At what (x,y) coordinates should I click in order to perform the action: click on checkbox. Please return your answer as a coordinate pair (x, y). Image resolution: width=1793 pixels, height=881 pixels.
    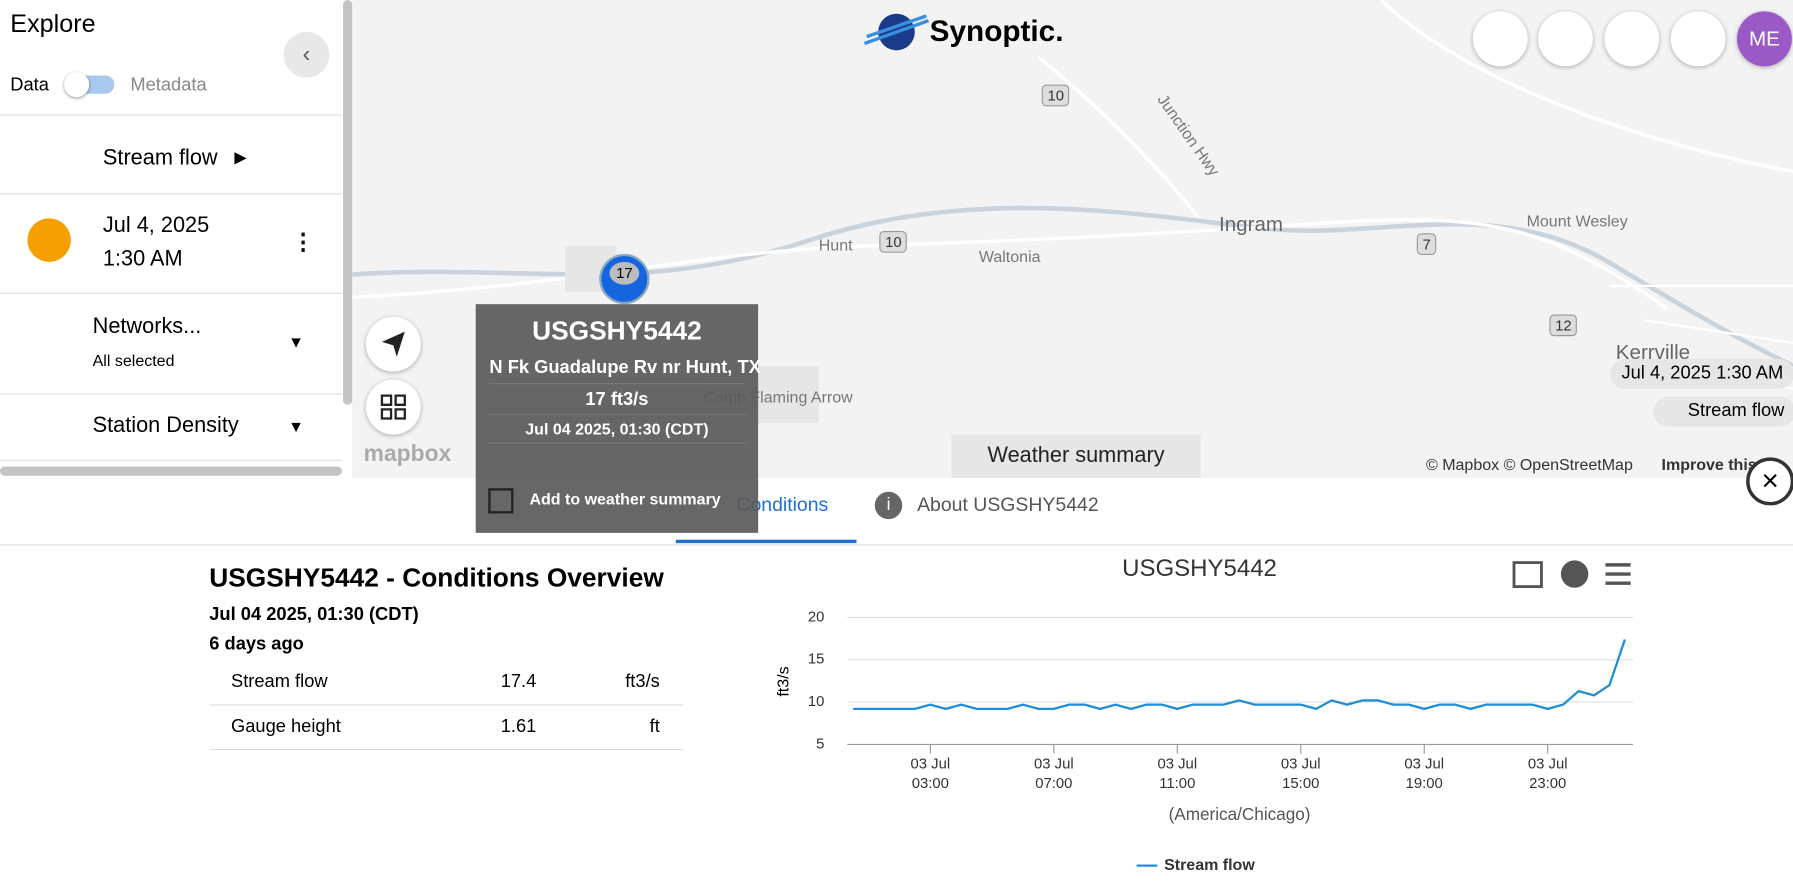
    Looking at the image, I should click on (501, 501).